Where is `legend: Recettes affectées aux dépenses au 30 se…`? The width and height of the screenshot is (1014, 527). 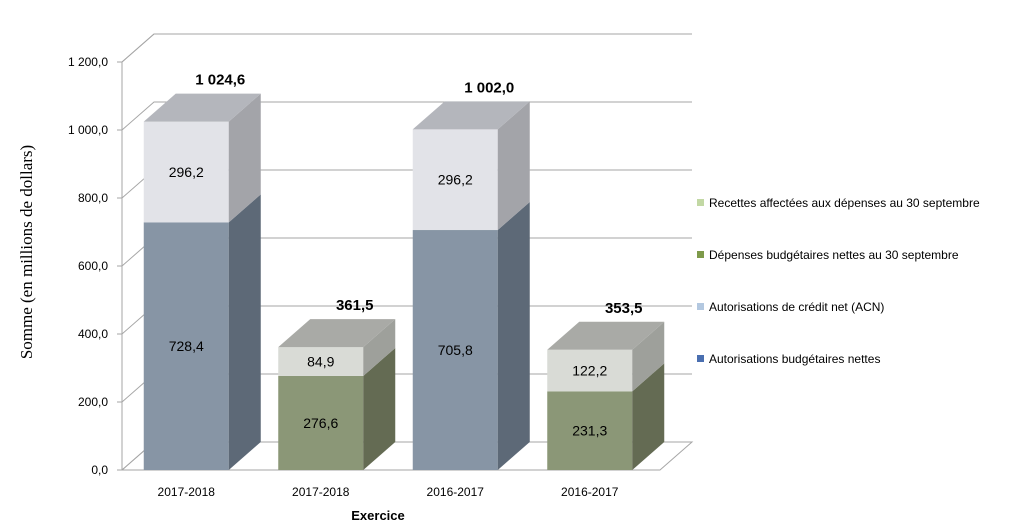
legend: Recettes affectées aux dépenses au 30 se… is located at coordinates (838, 281).